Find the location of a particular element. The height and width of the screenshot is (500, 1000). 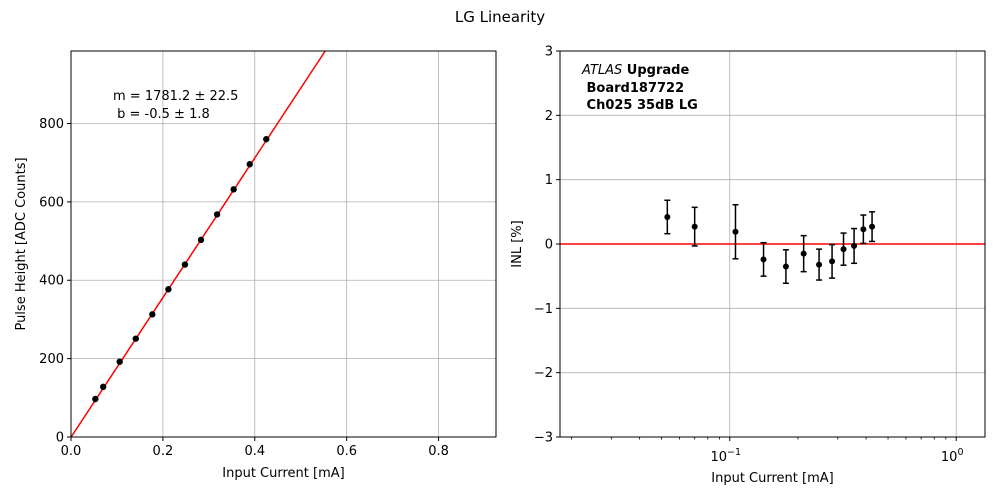

right-x-tick-label: 10⁰ is located at coordinates (952, 456).